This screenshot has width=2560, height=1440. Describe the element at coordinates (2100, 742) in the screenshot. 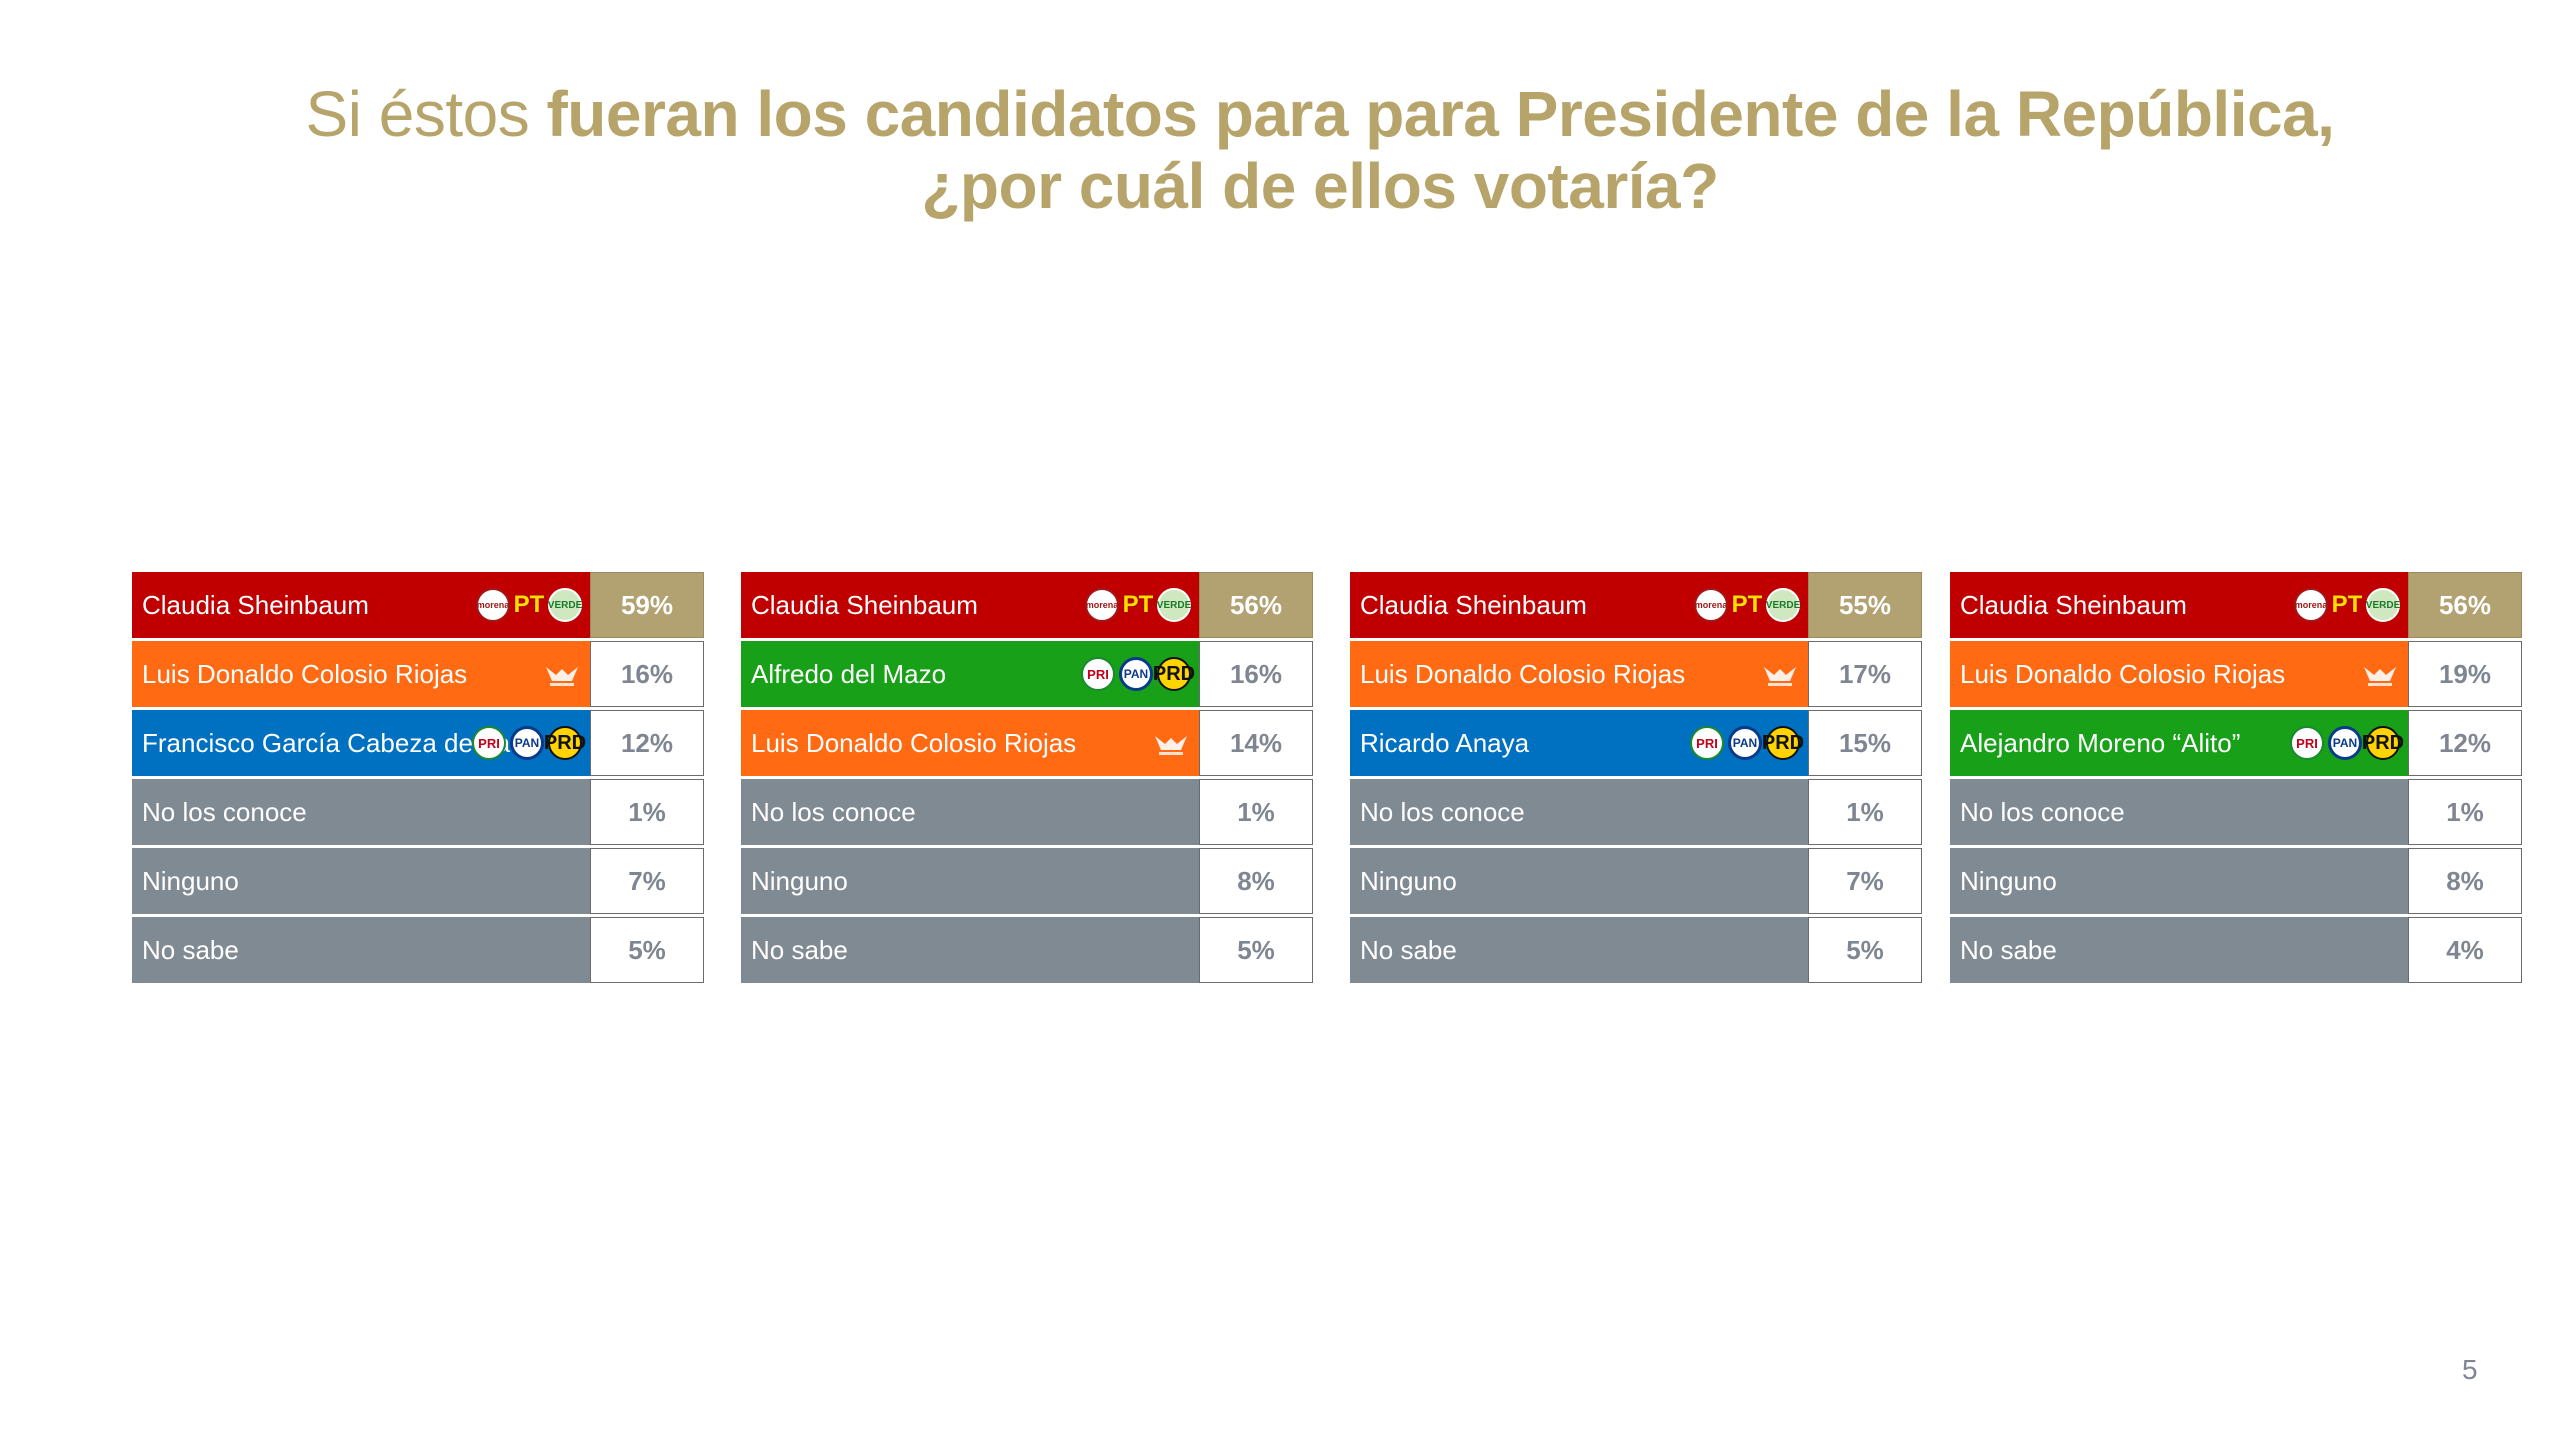

I see `candidate-name: Alejandro Moreno “Alito”` at that location.